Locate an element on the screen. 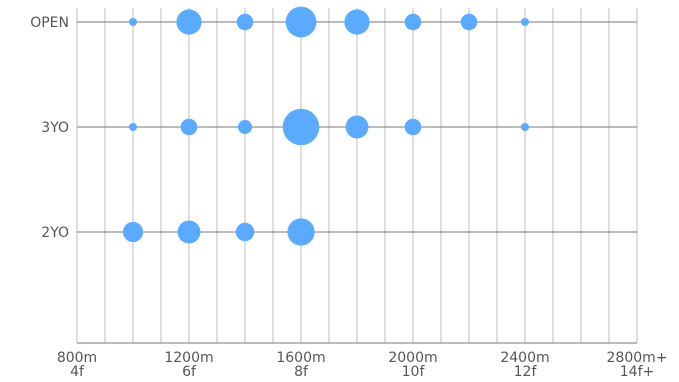 Image resolution: width=679 pixels, height=382 pixels. x-tick-label: 800m is located at coordinates (77, 358).